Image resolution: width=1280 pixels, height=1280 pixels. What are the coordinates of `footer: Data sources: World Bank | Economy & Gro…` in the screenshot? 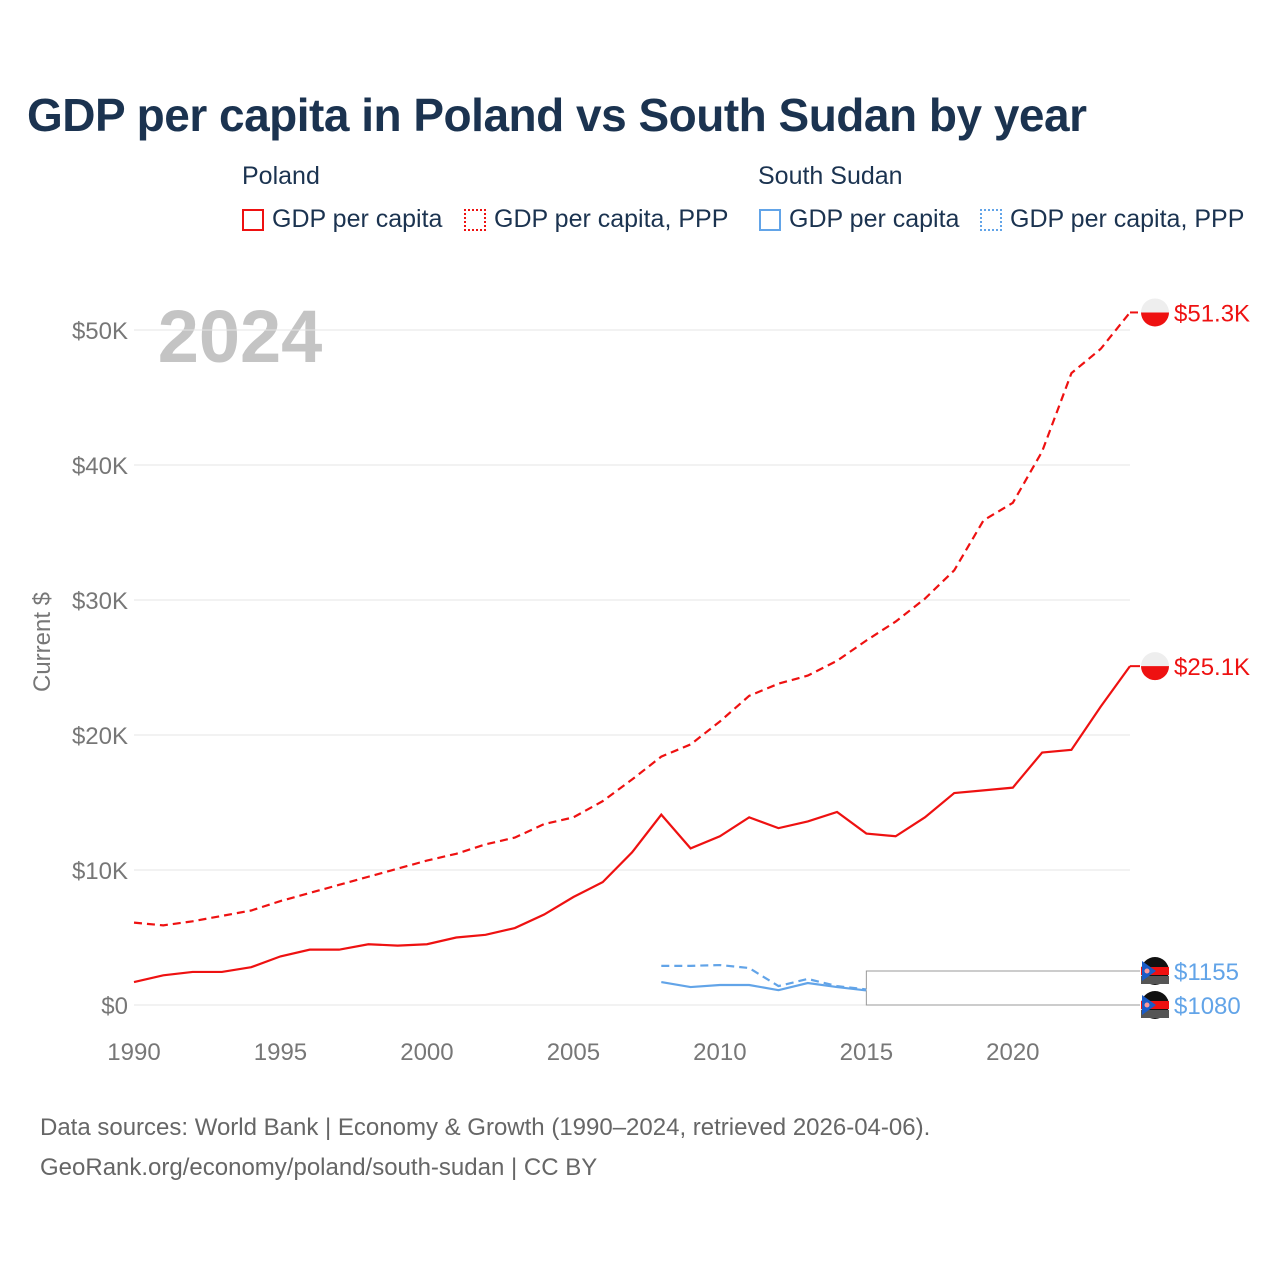 It's located at (485, 1148).